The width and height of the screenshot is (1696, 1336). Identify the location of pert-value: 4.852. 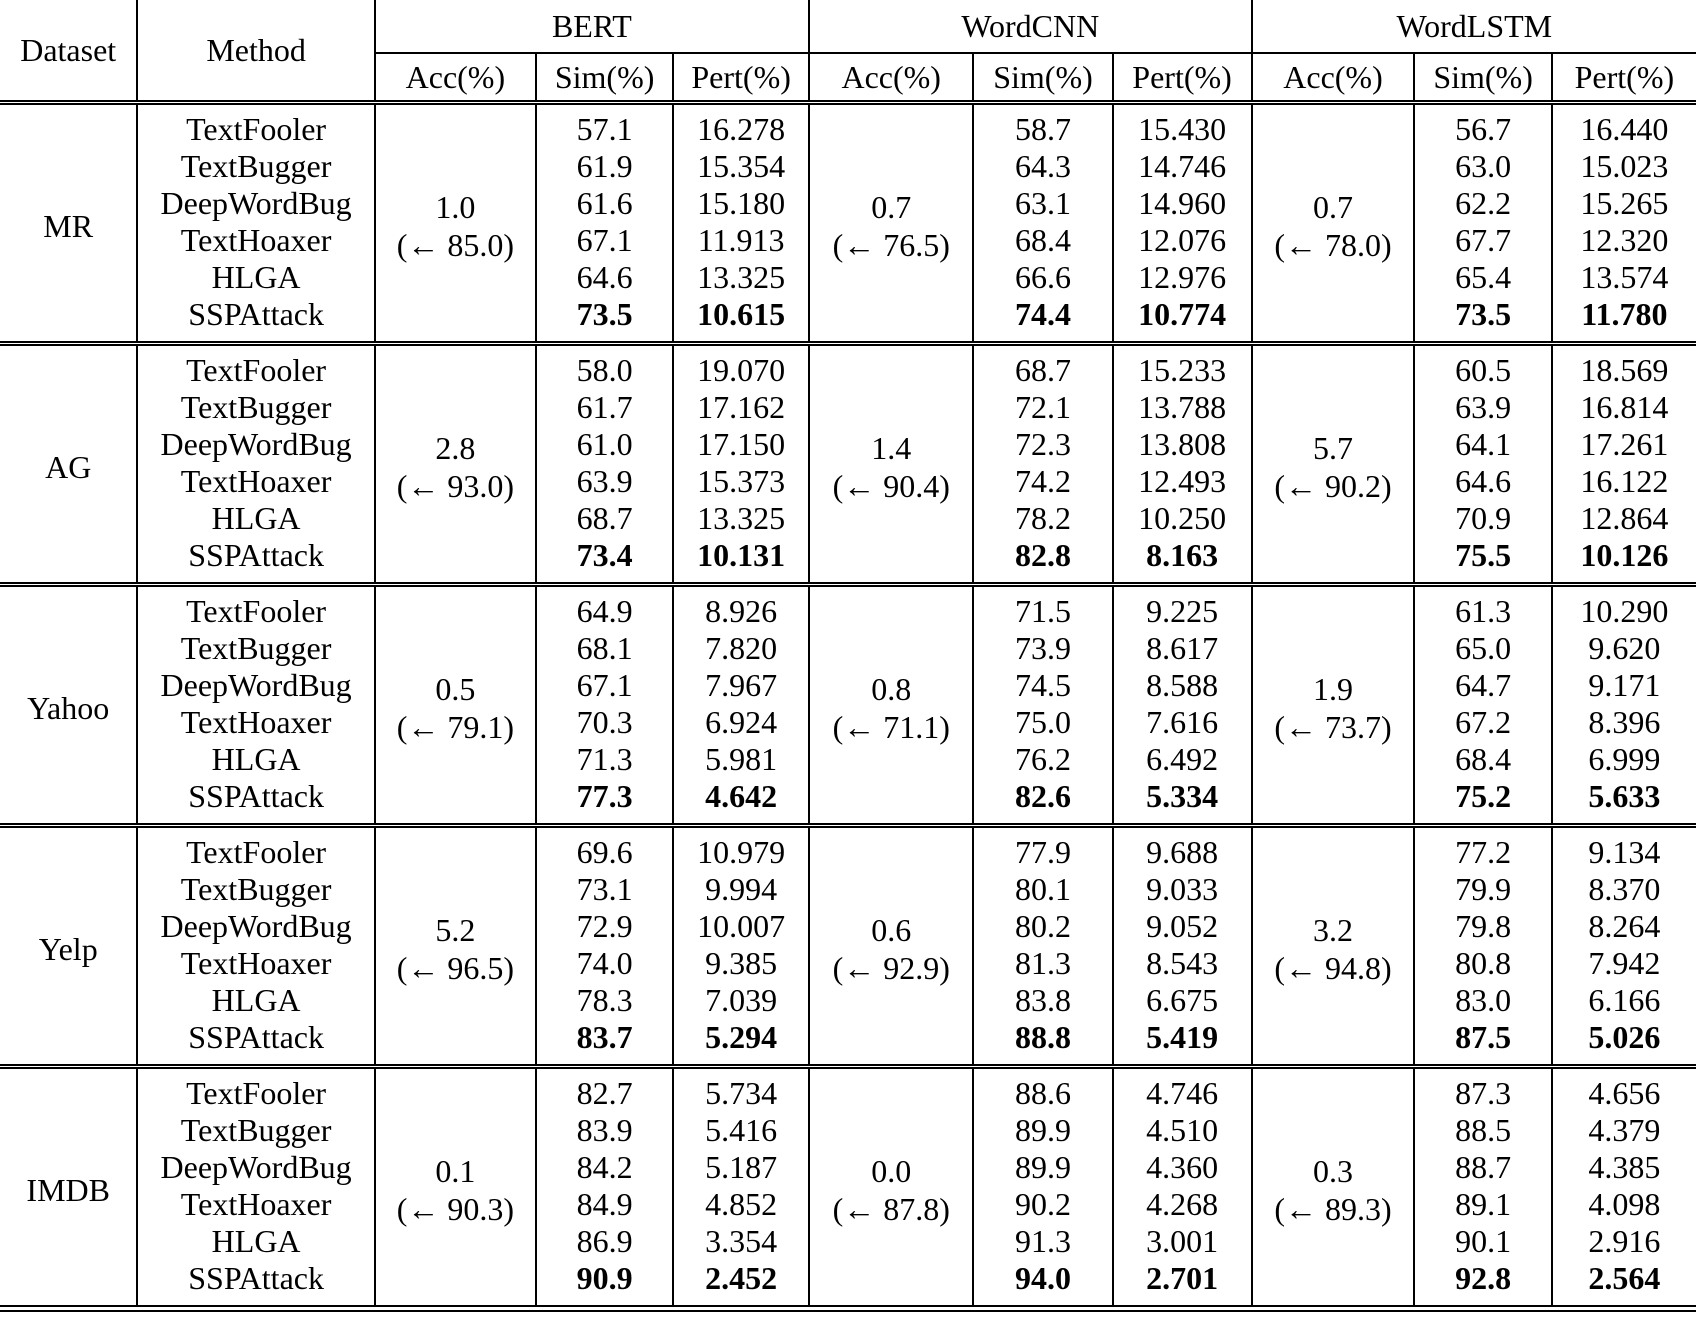
(741, 1204).